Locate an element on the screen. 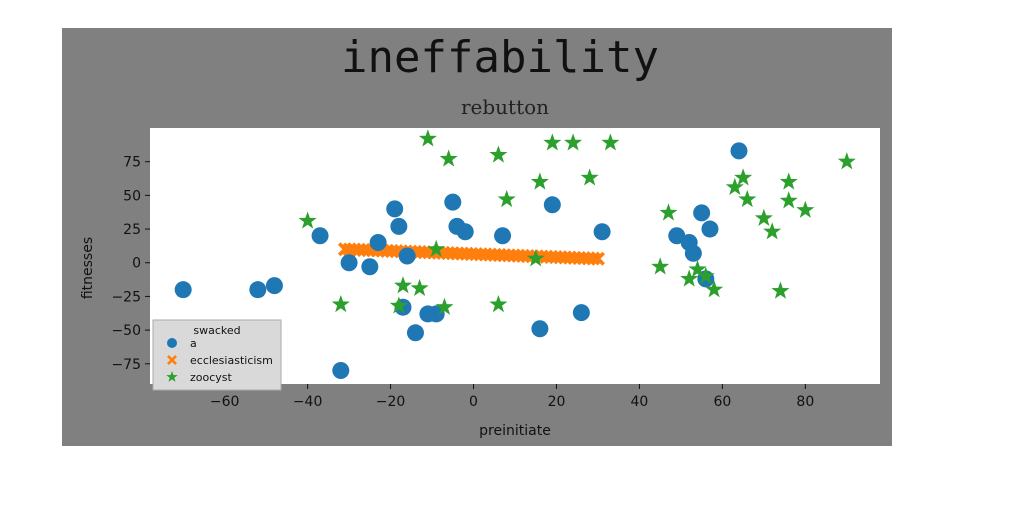 The width and height of the screenshot is (1024, 517). legend: swacked a ecclesiasticism zoocyst is located at coordinates (217, 355).